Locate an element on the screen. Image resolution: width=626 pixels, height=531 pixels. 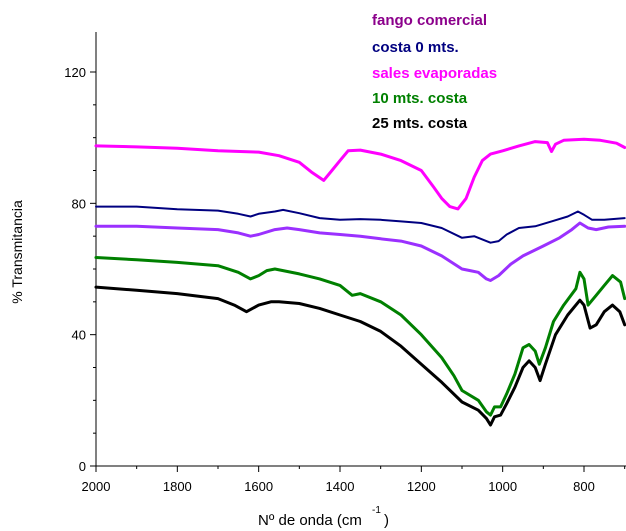
series-line-costa-0-mts is located at coordinates (360, 224).